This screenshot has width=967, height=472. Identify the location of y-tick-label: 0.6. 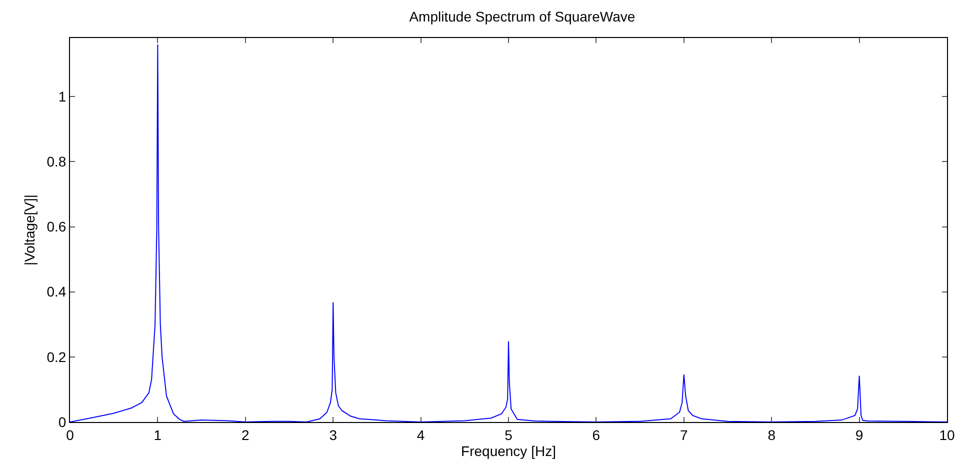
(56, 226).